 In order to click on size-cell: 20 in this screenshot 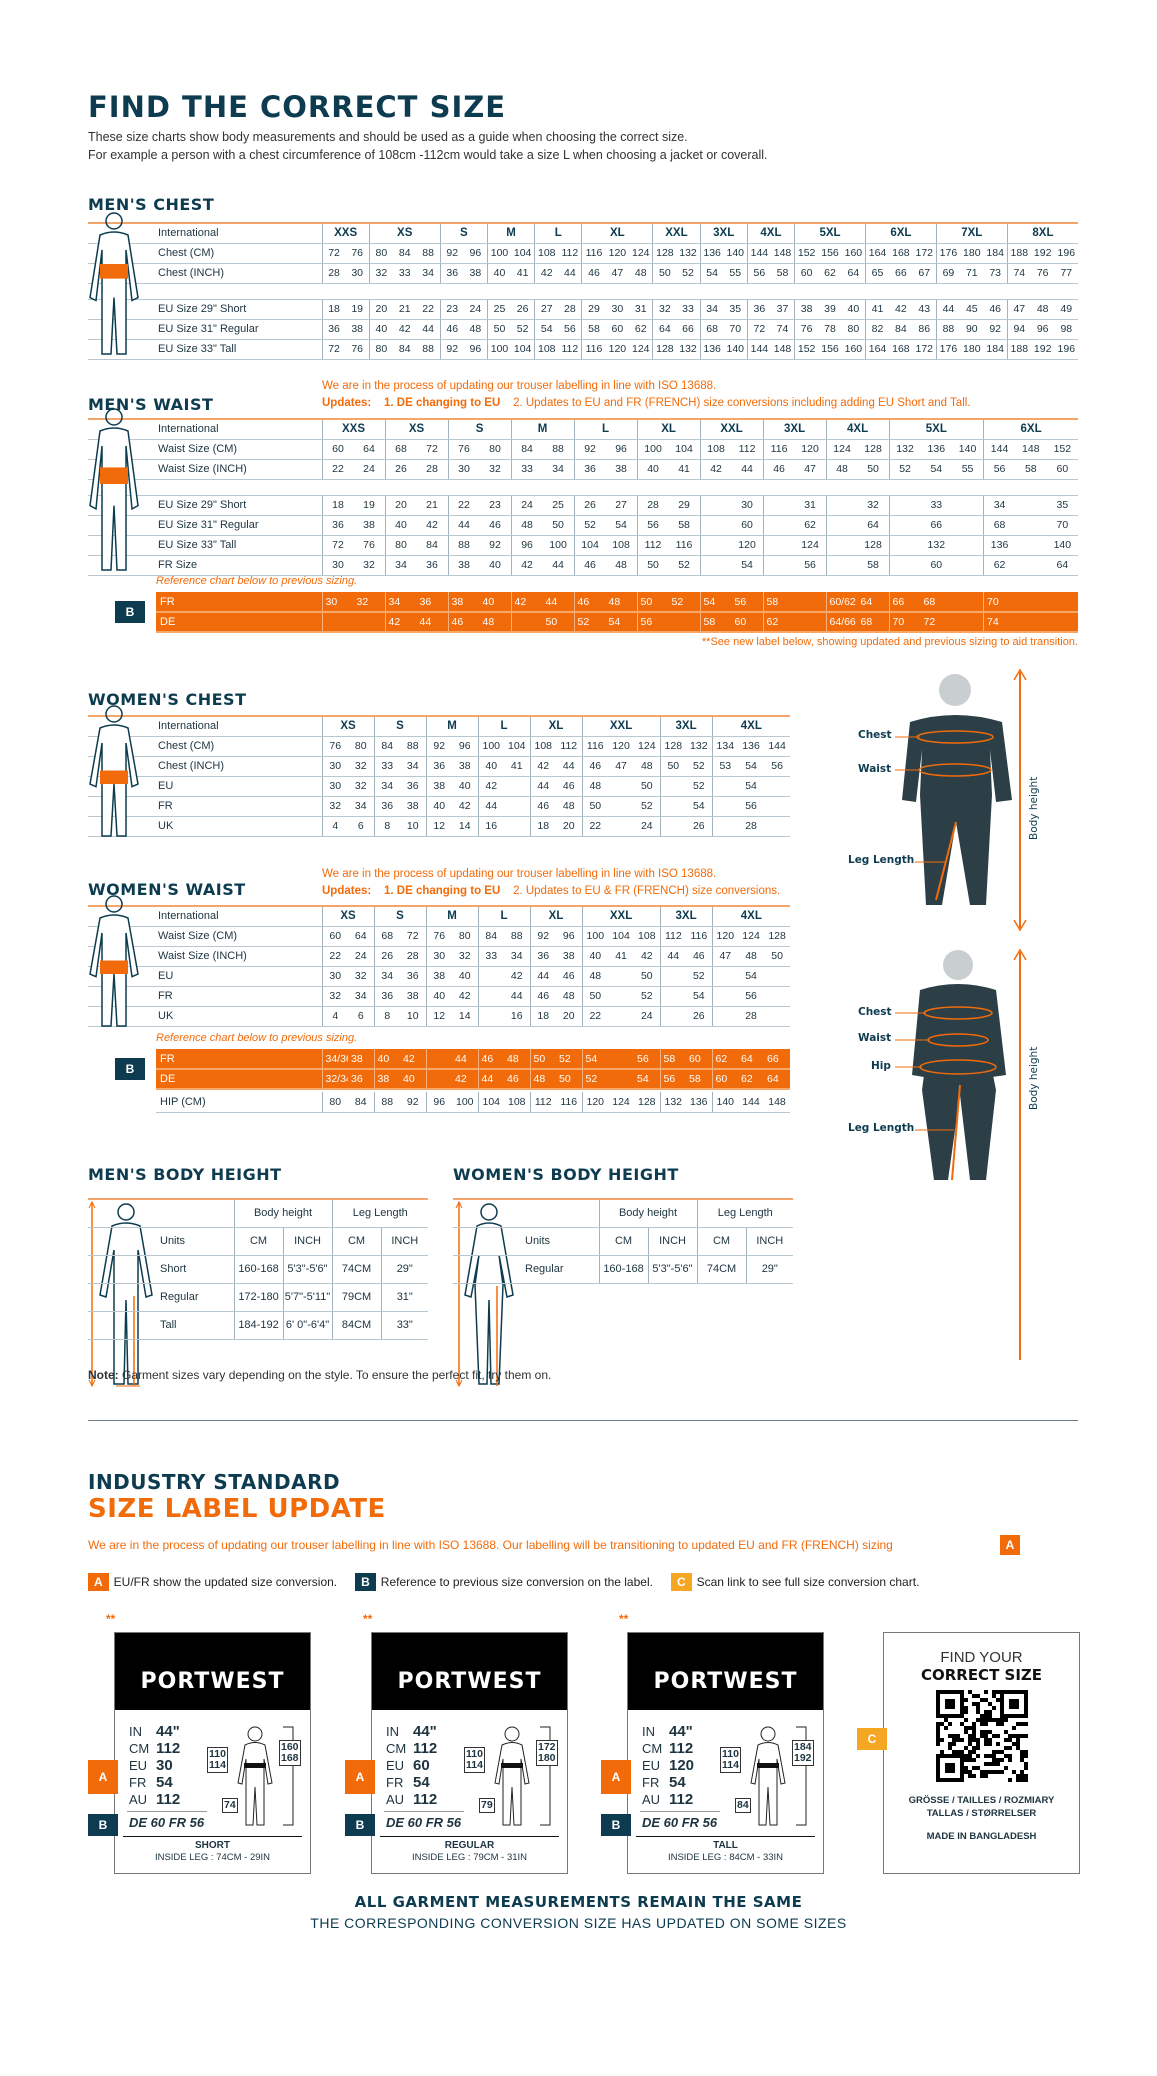, I will do `click(380, 309)`.